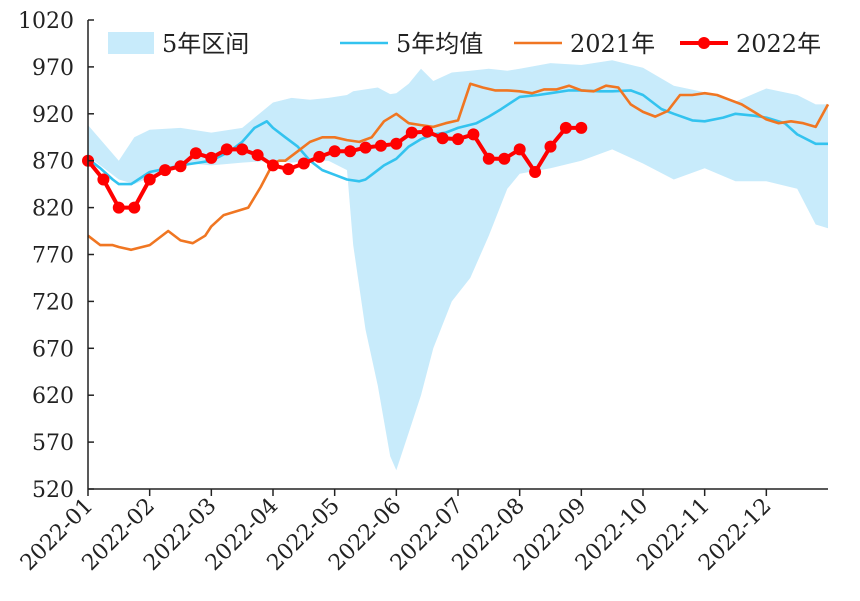 The width and height of the screenshot is (860, 601). I want to click on legend-swatch-band, so click(131, 43).